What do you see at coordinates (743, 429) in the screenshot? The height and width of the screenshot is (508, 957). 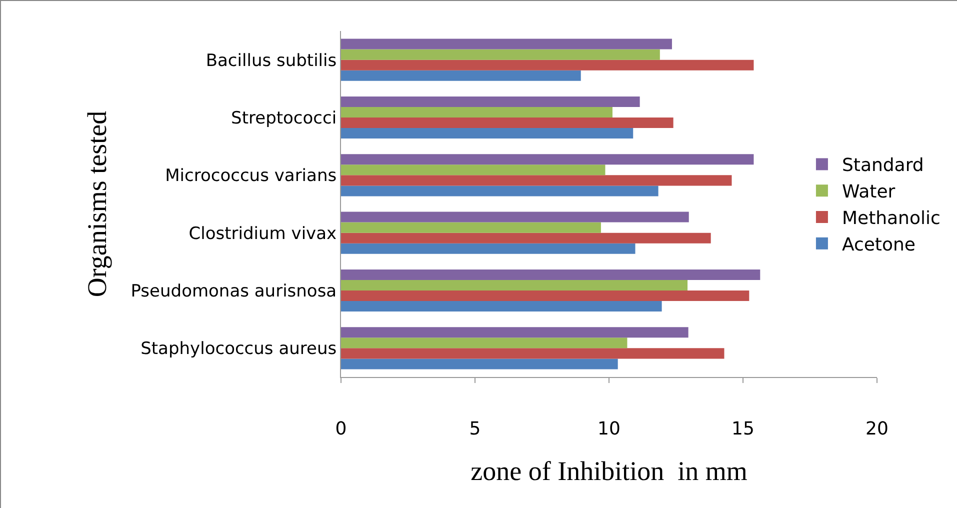 I see `x-tick-label: 15` at bounding box center [743, 429].